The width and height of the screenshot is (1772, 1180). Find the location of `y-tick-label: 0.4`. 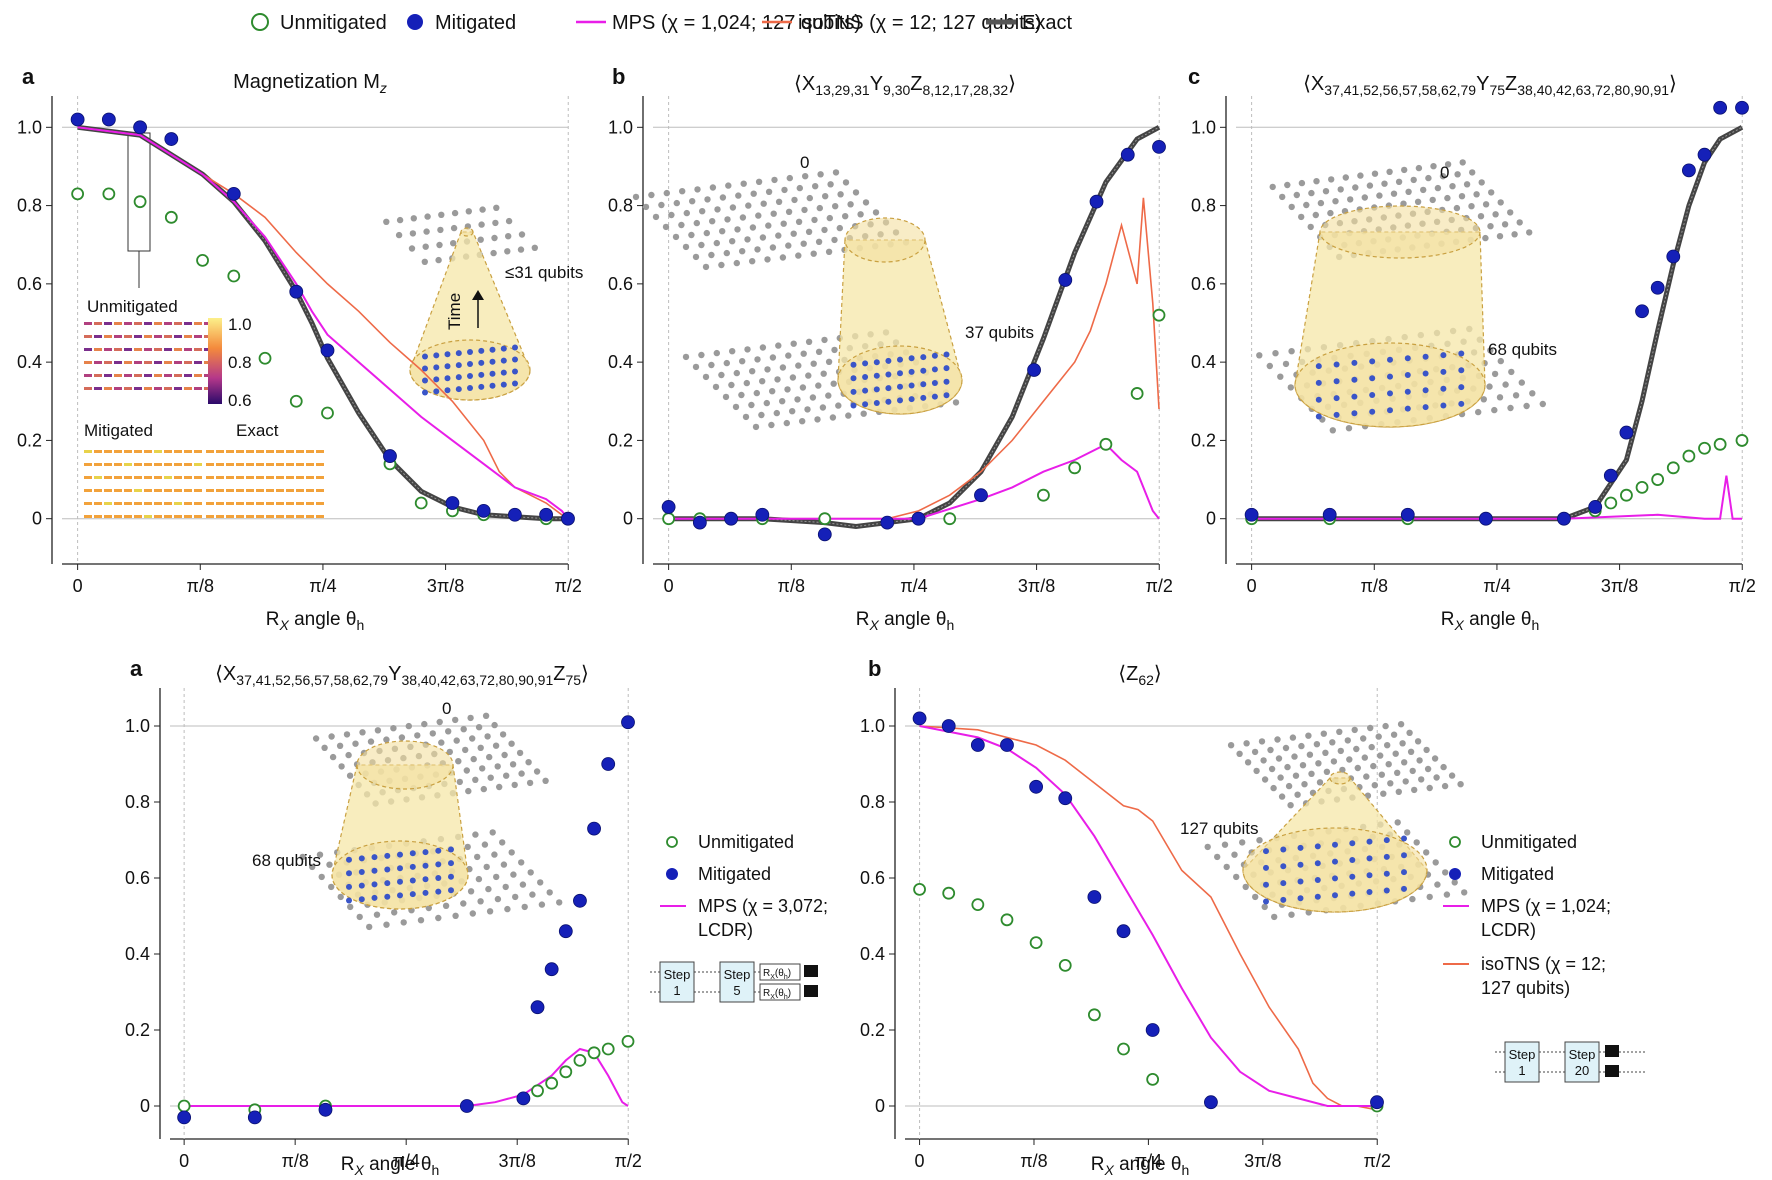

y-tick-label: 0.4 is located at coordinates (620, 362).